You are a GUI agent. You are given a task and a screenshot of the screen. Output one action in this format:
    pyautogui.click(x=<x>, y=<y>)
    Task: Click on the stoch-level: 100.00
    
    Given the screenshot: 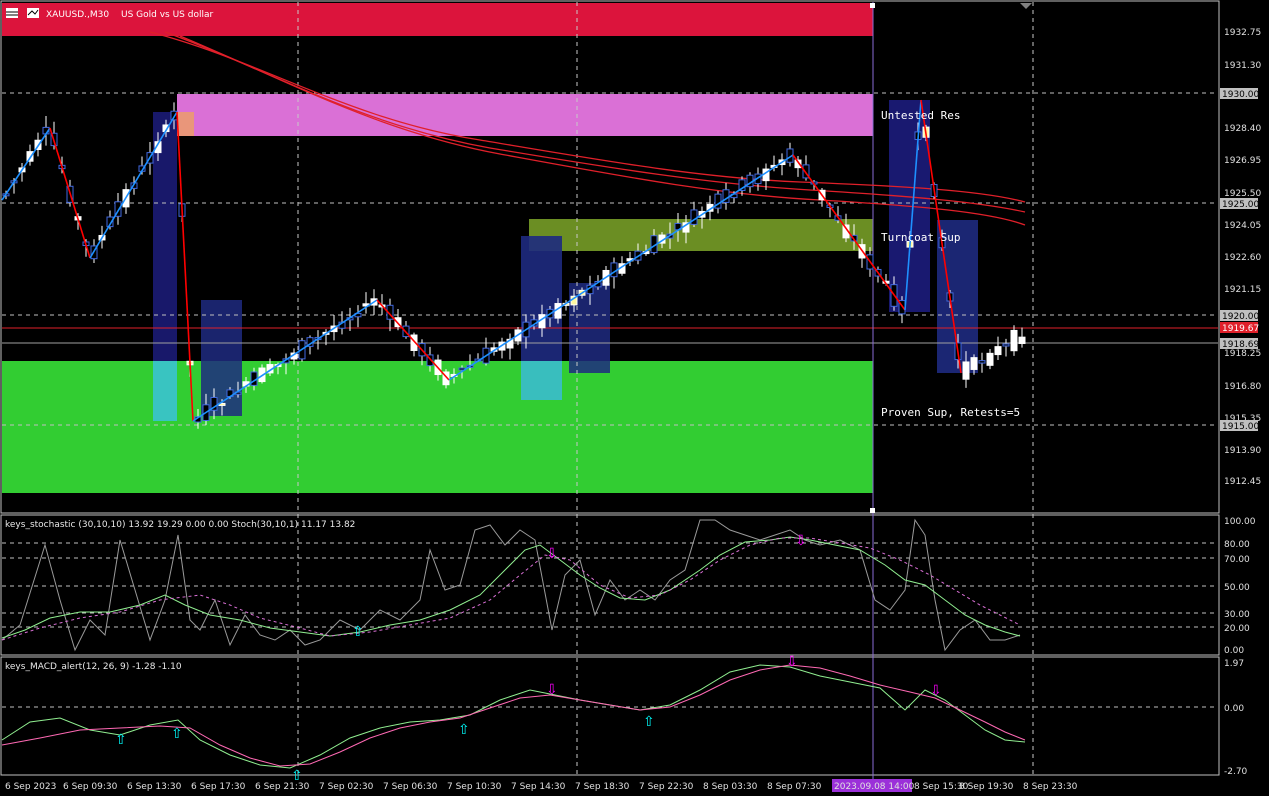 What is the action you would take?
    pyautogui.click(x=1240, y=522)
    